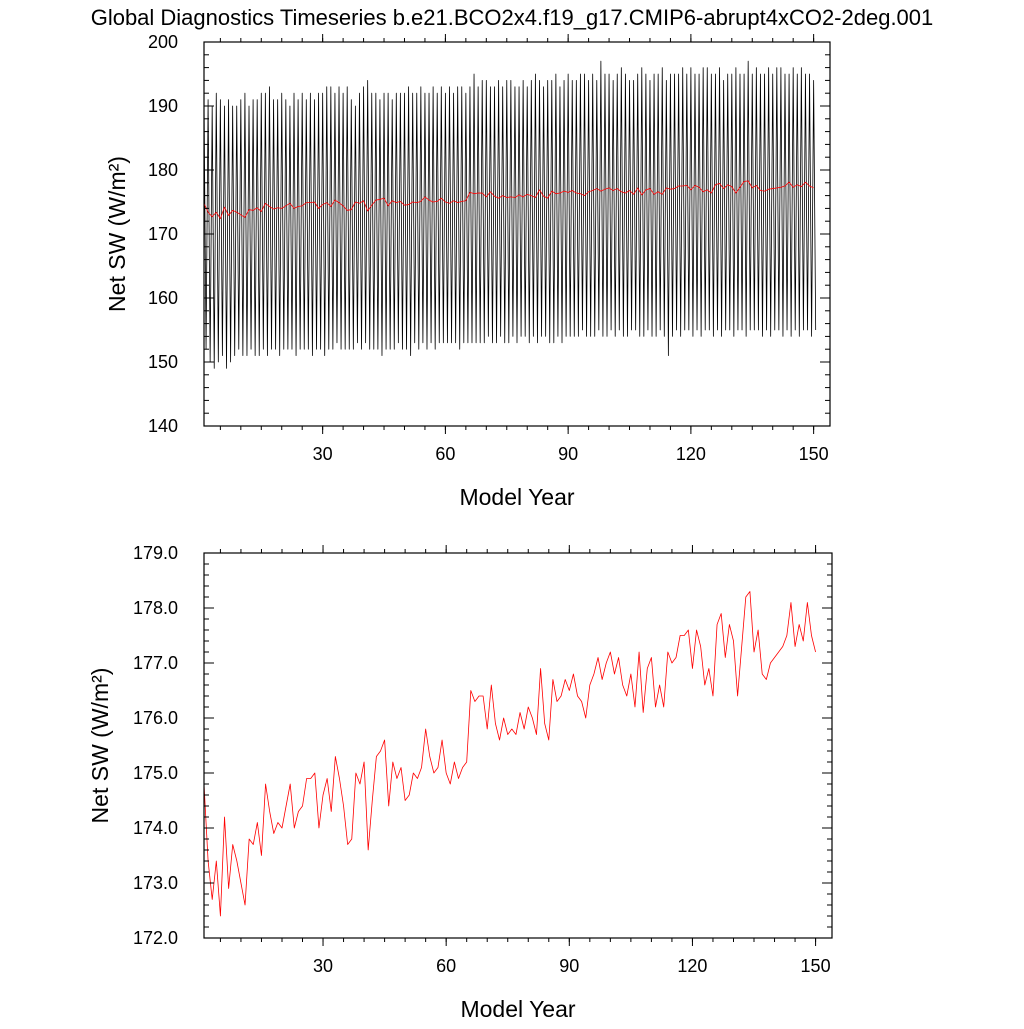 This screenshot has height=1029, width=1024. Describe the element at coordinates (163, 426) in the screenshot. I see `y-tick-label: 140` at that location.